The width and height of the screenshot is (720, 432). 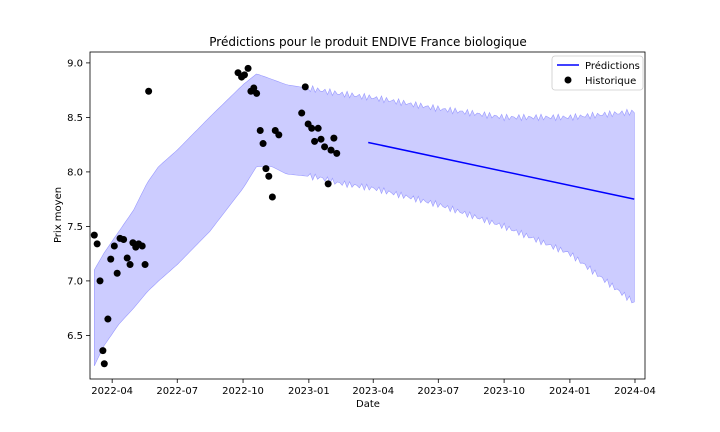 What do you see at coordinates (75, 63) in the screenshot?
I see `y-tick-label: 9.0` at bounding box center [75, 63].